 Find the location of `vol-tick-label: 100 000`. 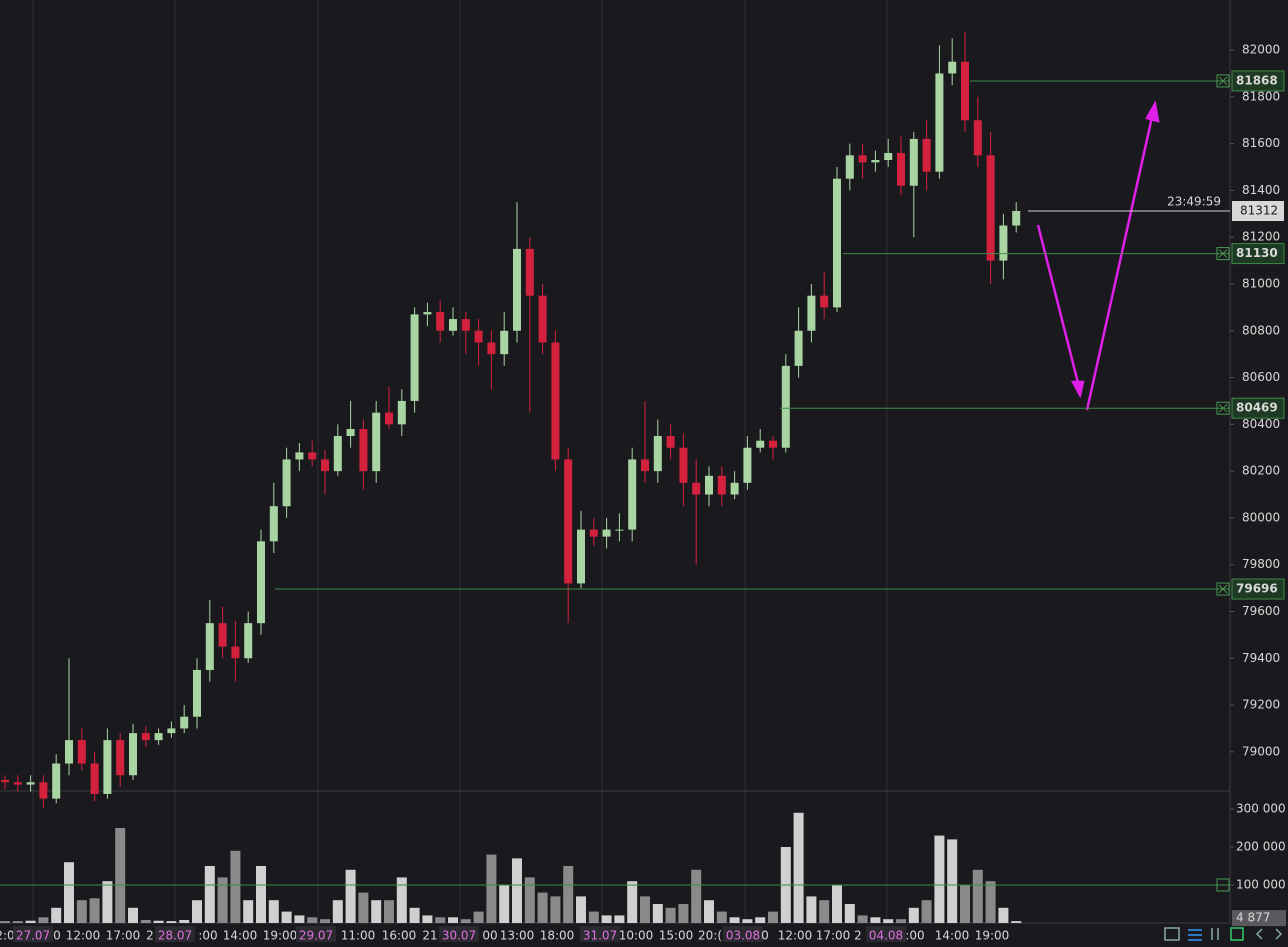

vol-tick-label: 100 000 is located at coordinates (1261, 885).